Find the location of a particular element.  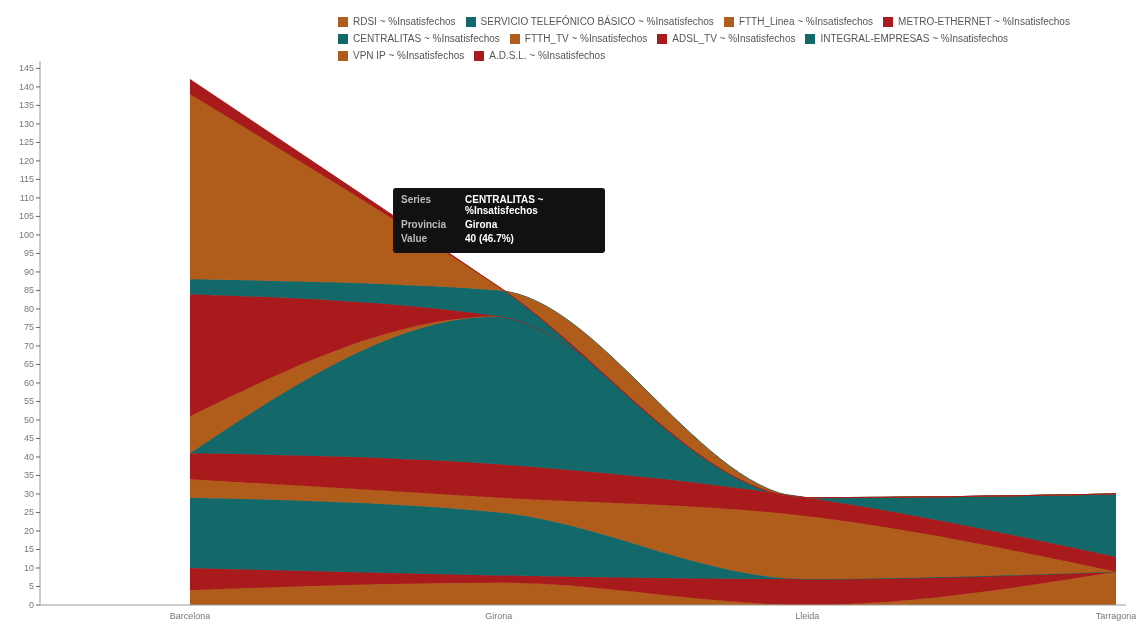

y-tick-label: 70 is located at coordinates (28, 345).